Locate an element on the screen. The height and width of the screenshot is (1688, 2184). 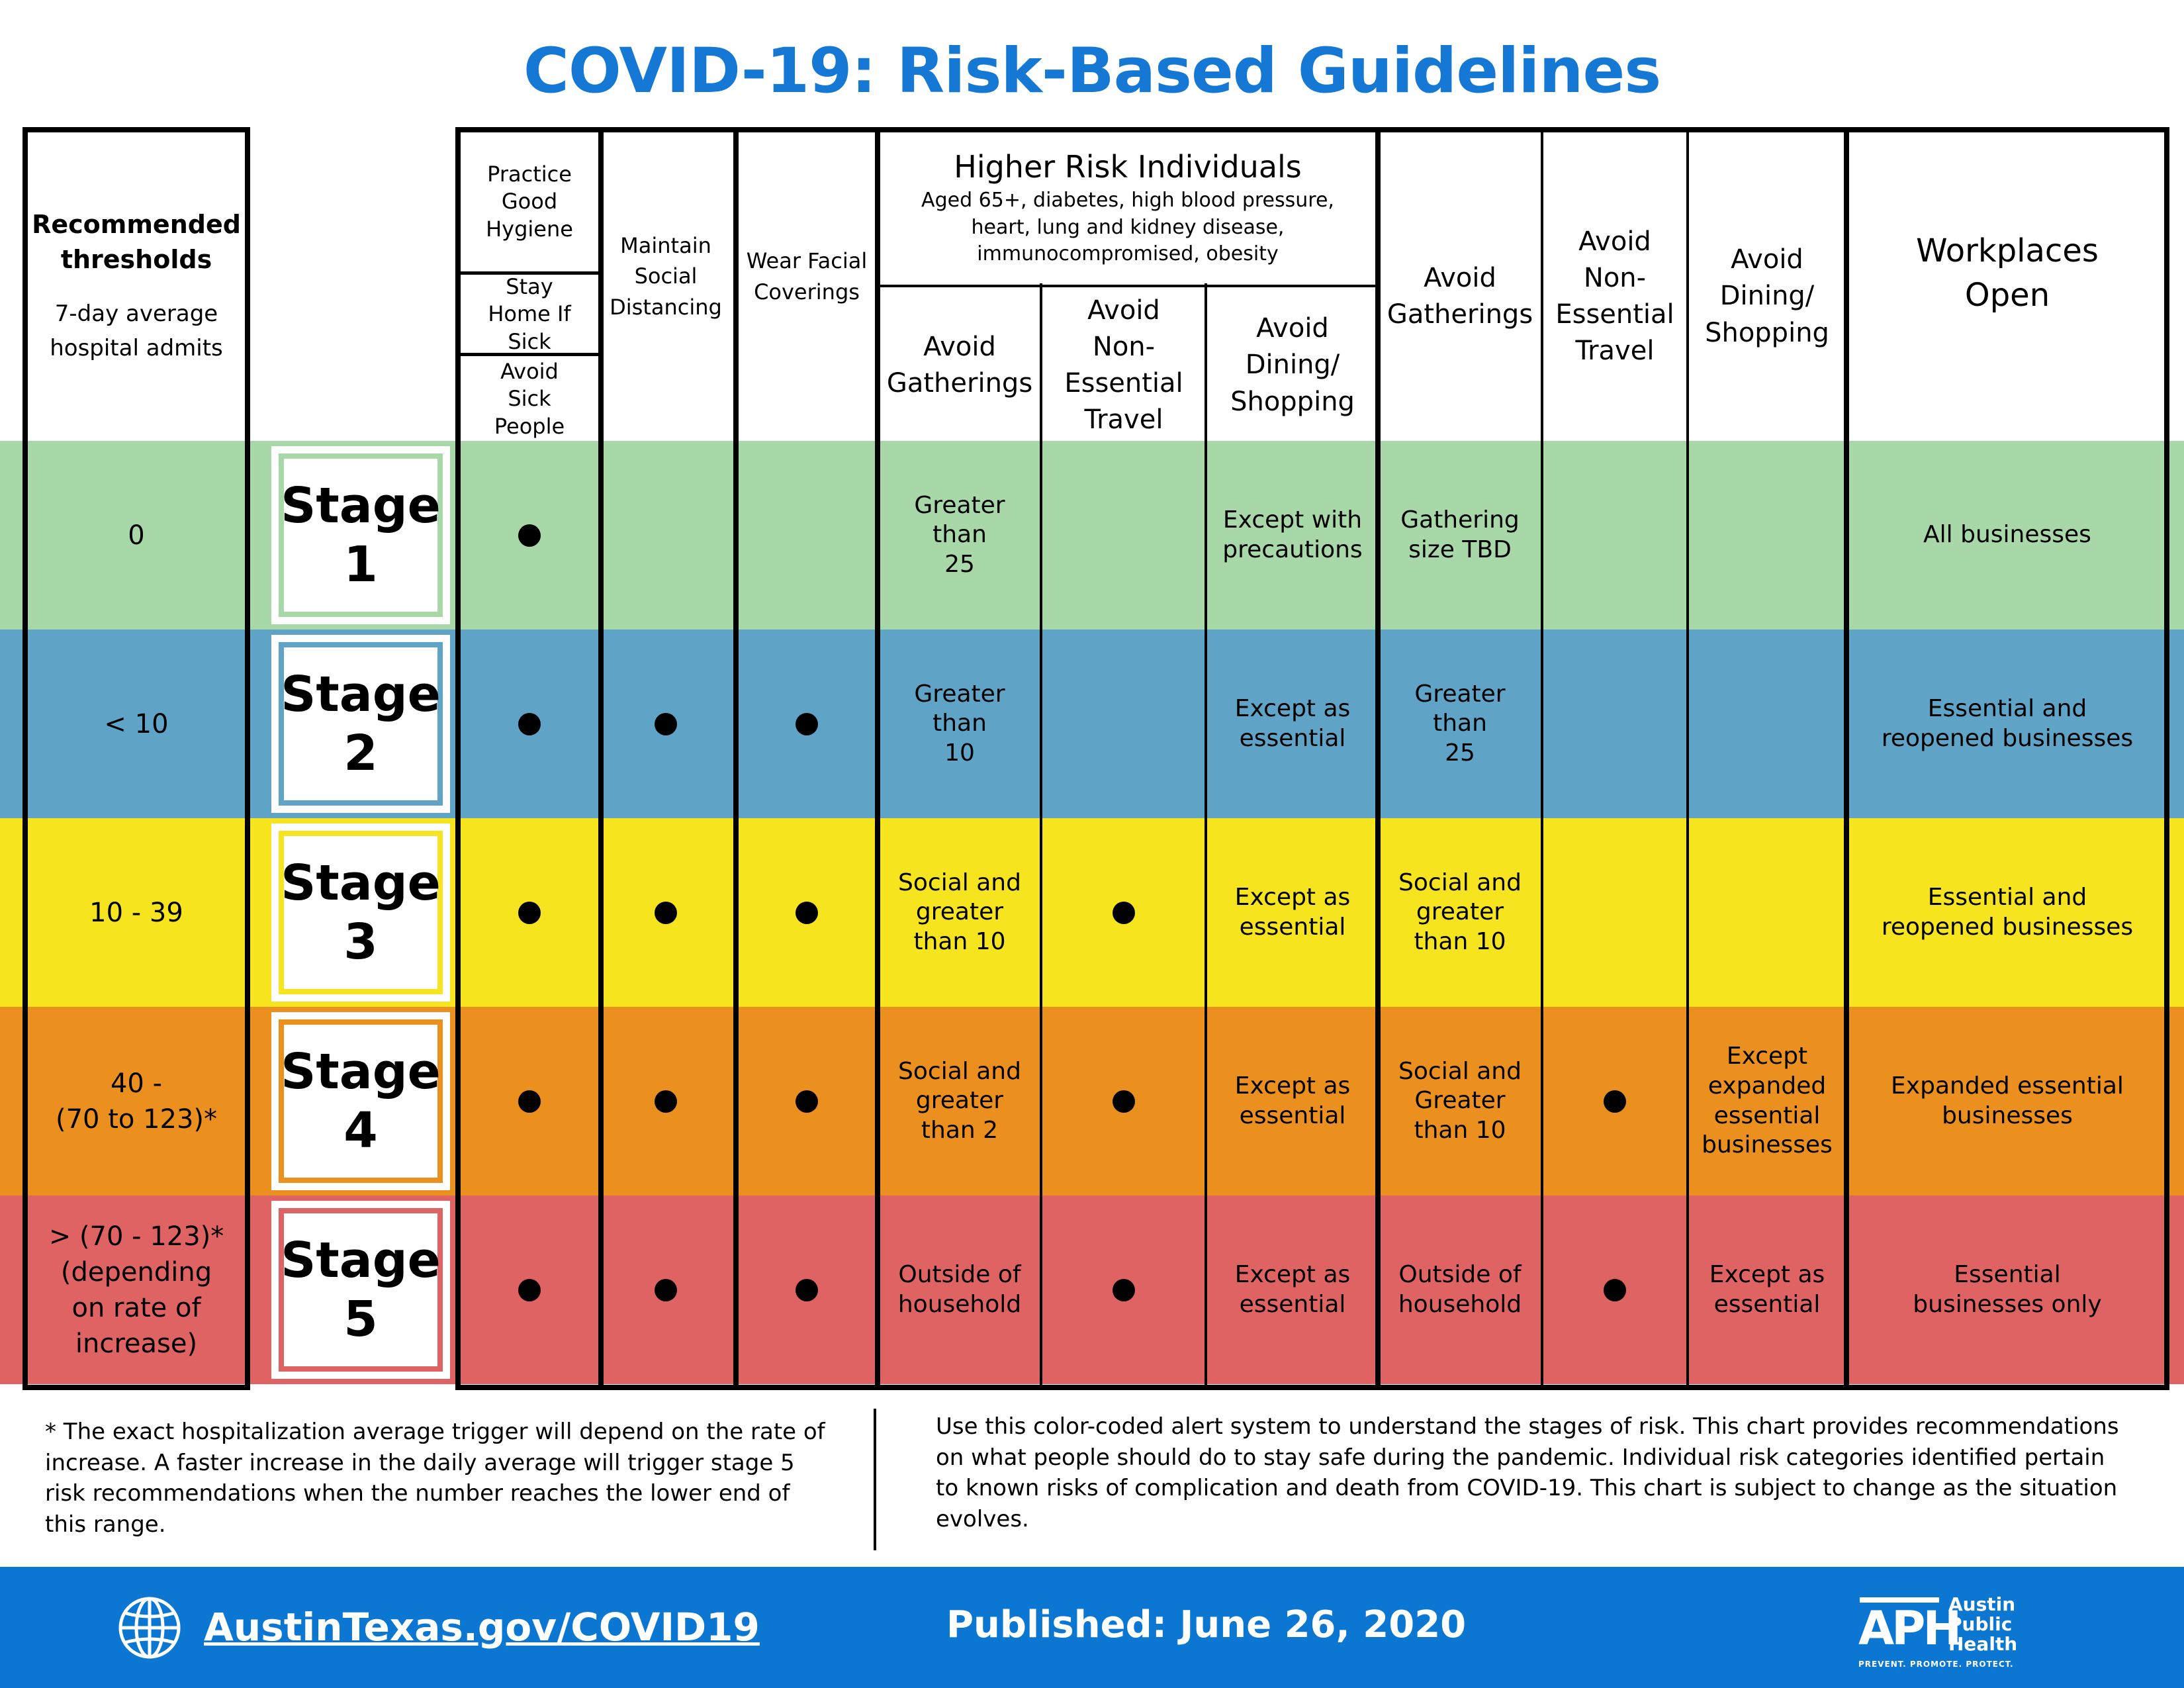
stage-1-dining-cell is located at coordinates (1767, 535).